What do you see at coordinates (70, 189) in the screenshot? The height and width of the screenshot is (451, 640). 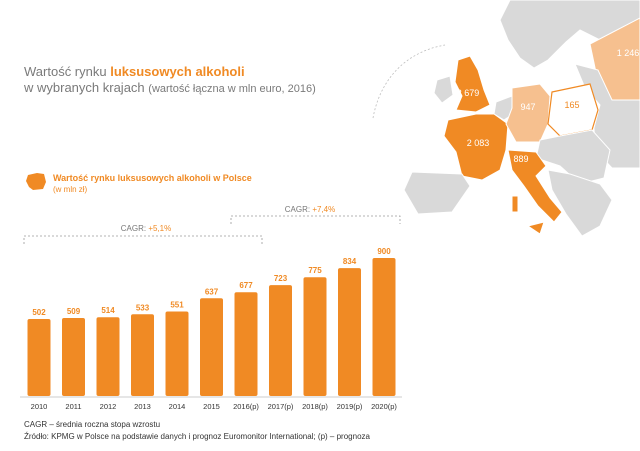 I see `legend-unit: (w mln zł)` at bounding box center [70, 189].